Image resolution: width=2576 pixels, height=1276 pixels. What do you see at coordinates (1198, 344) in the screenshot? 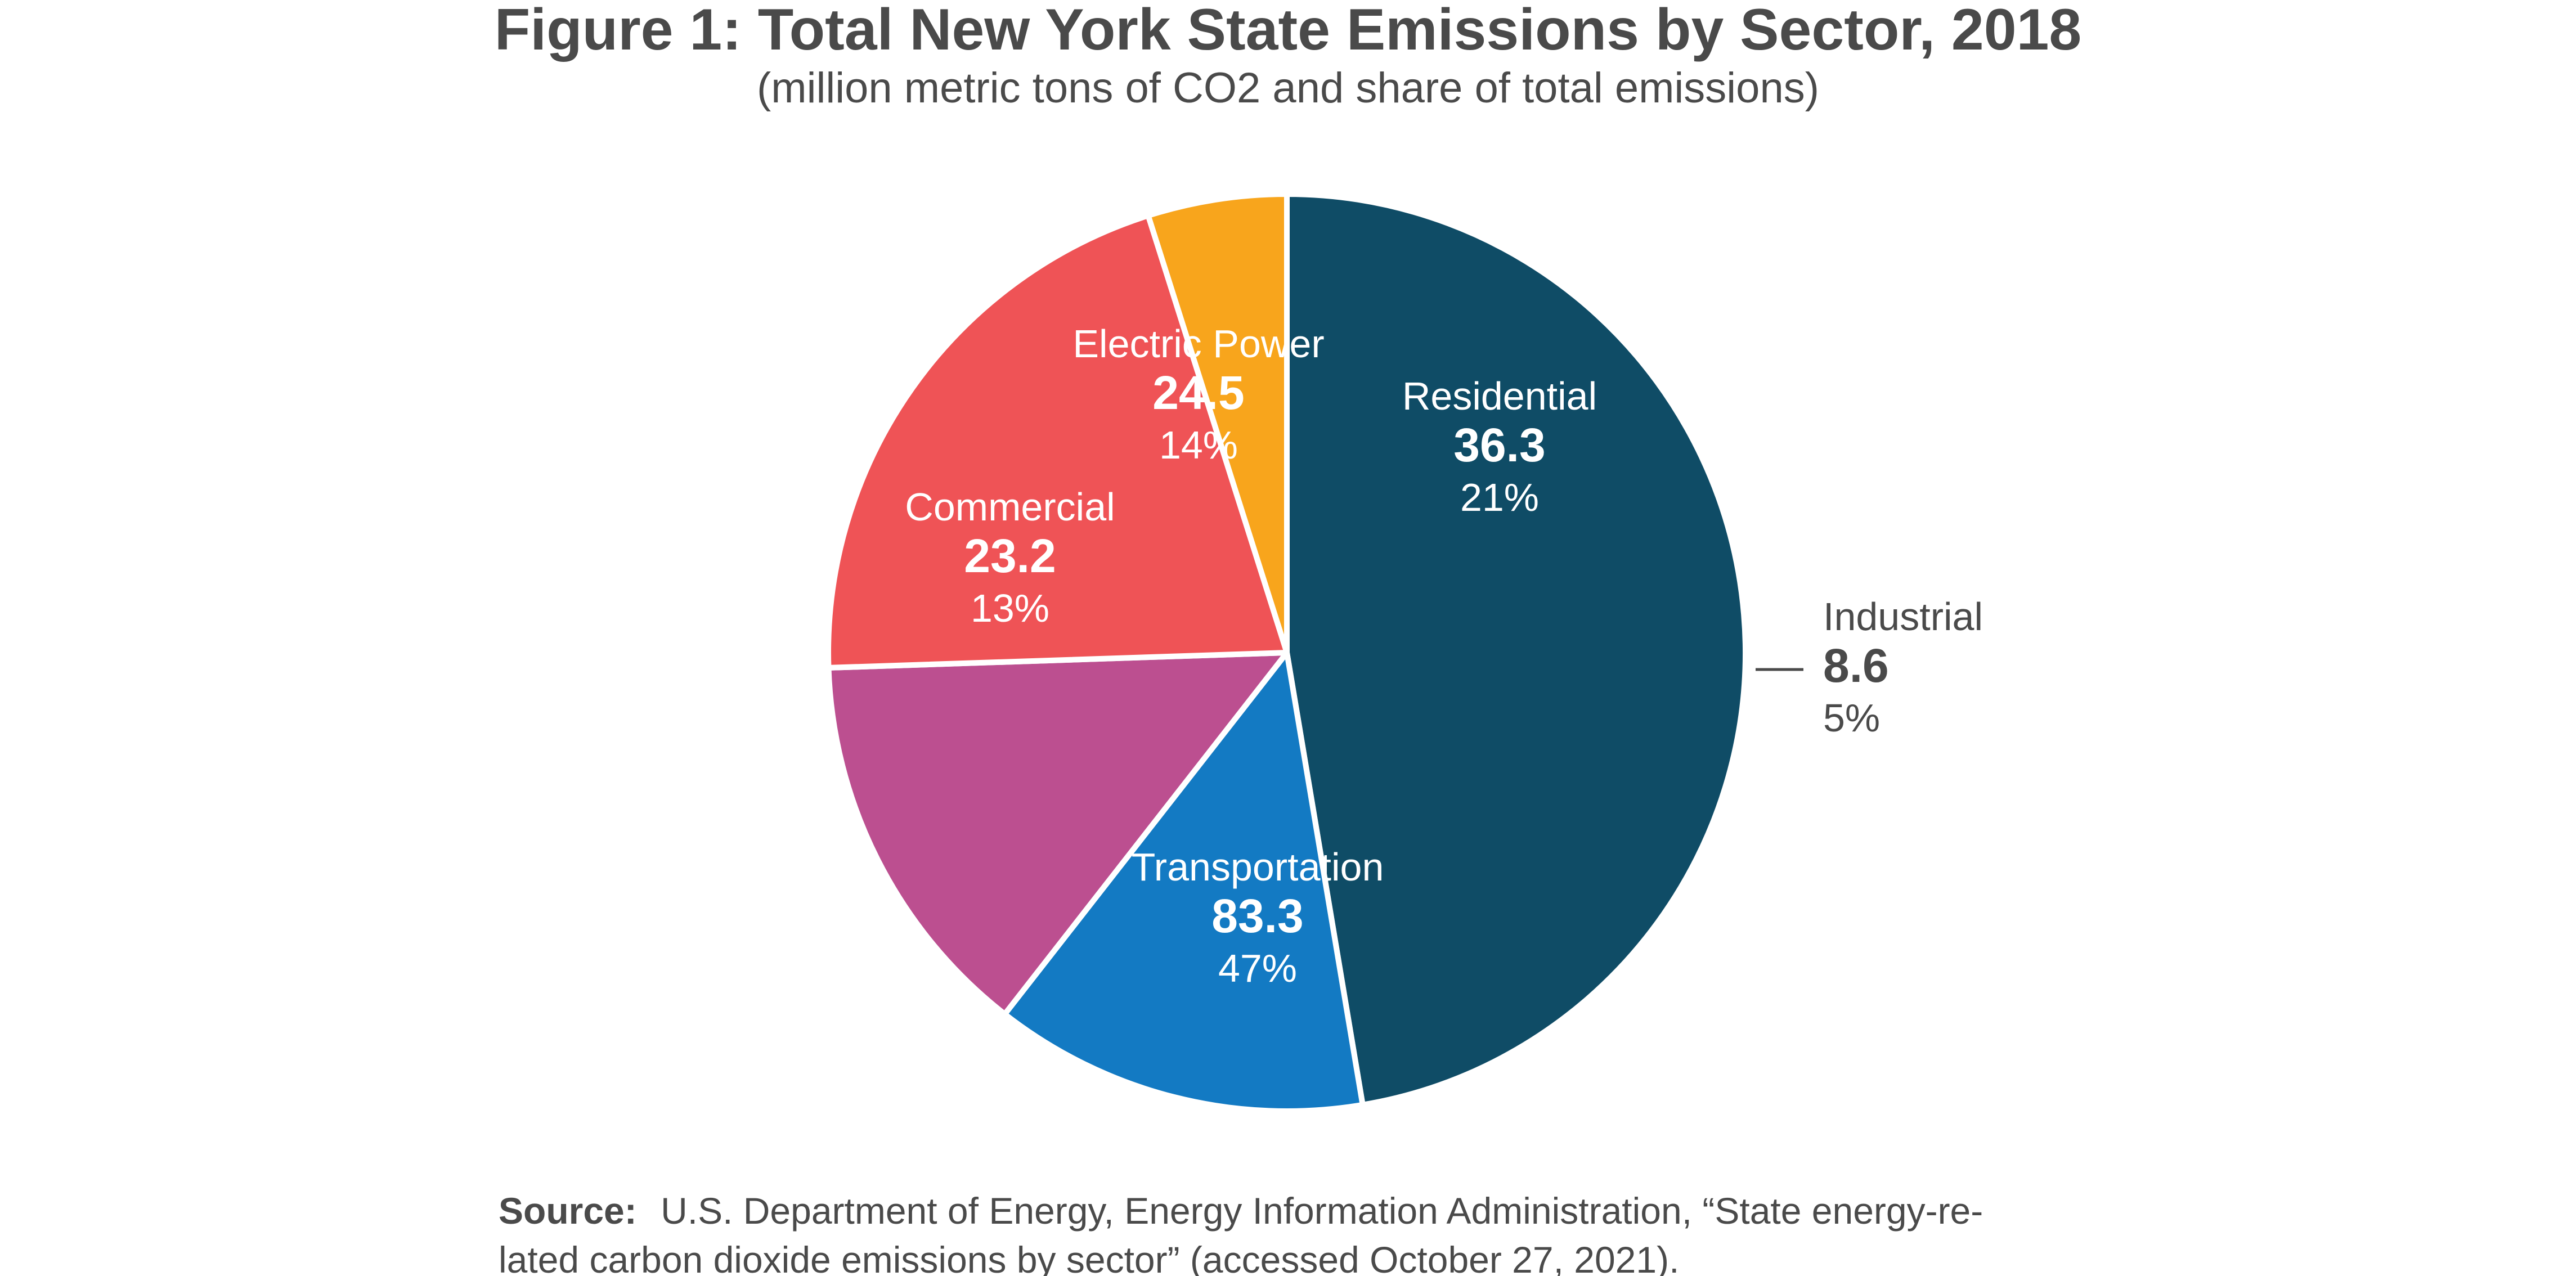
I see `slice-label-electric-power: Electric Power` at bounding box center [1198, 344].